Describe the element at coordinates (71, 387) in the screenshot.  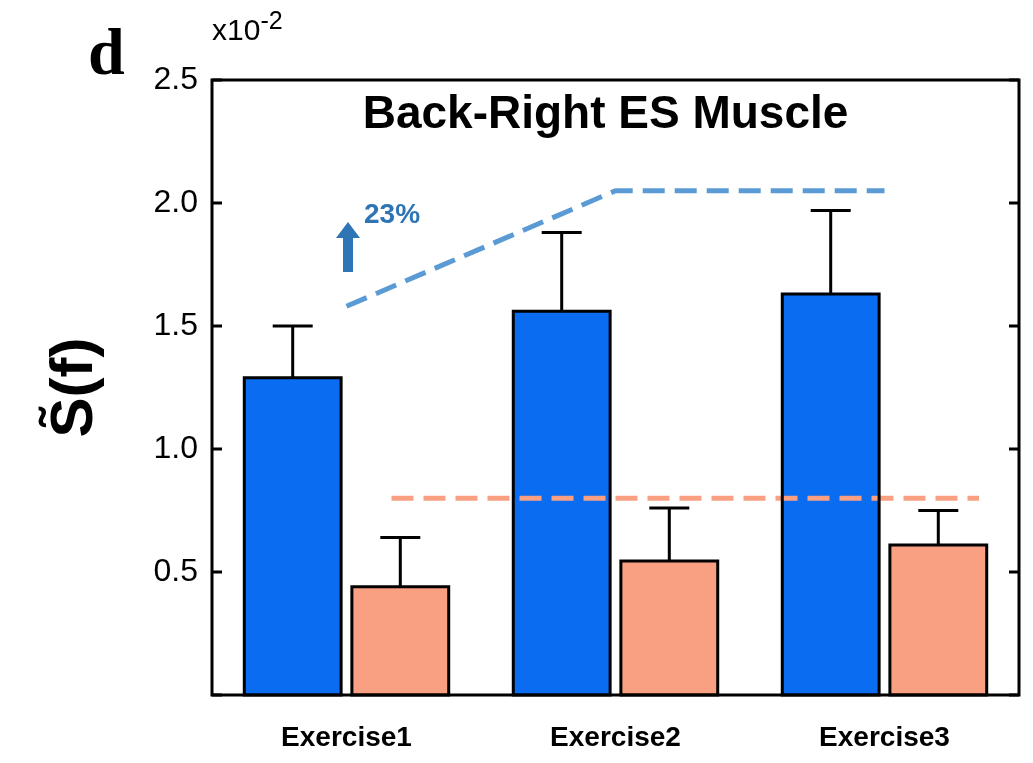
I see `y-axis-title: S̃(f)` at that location.